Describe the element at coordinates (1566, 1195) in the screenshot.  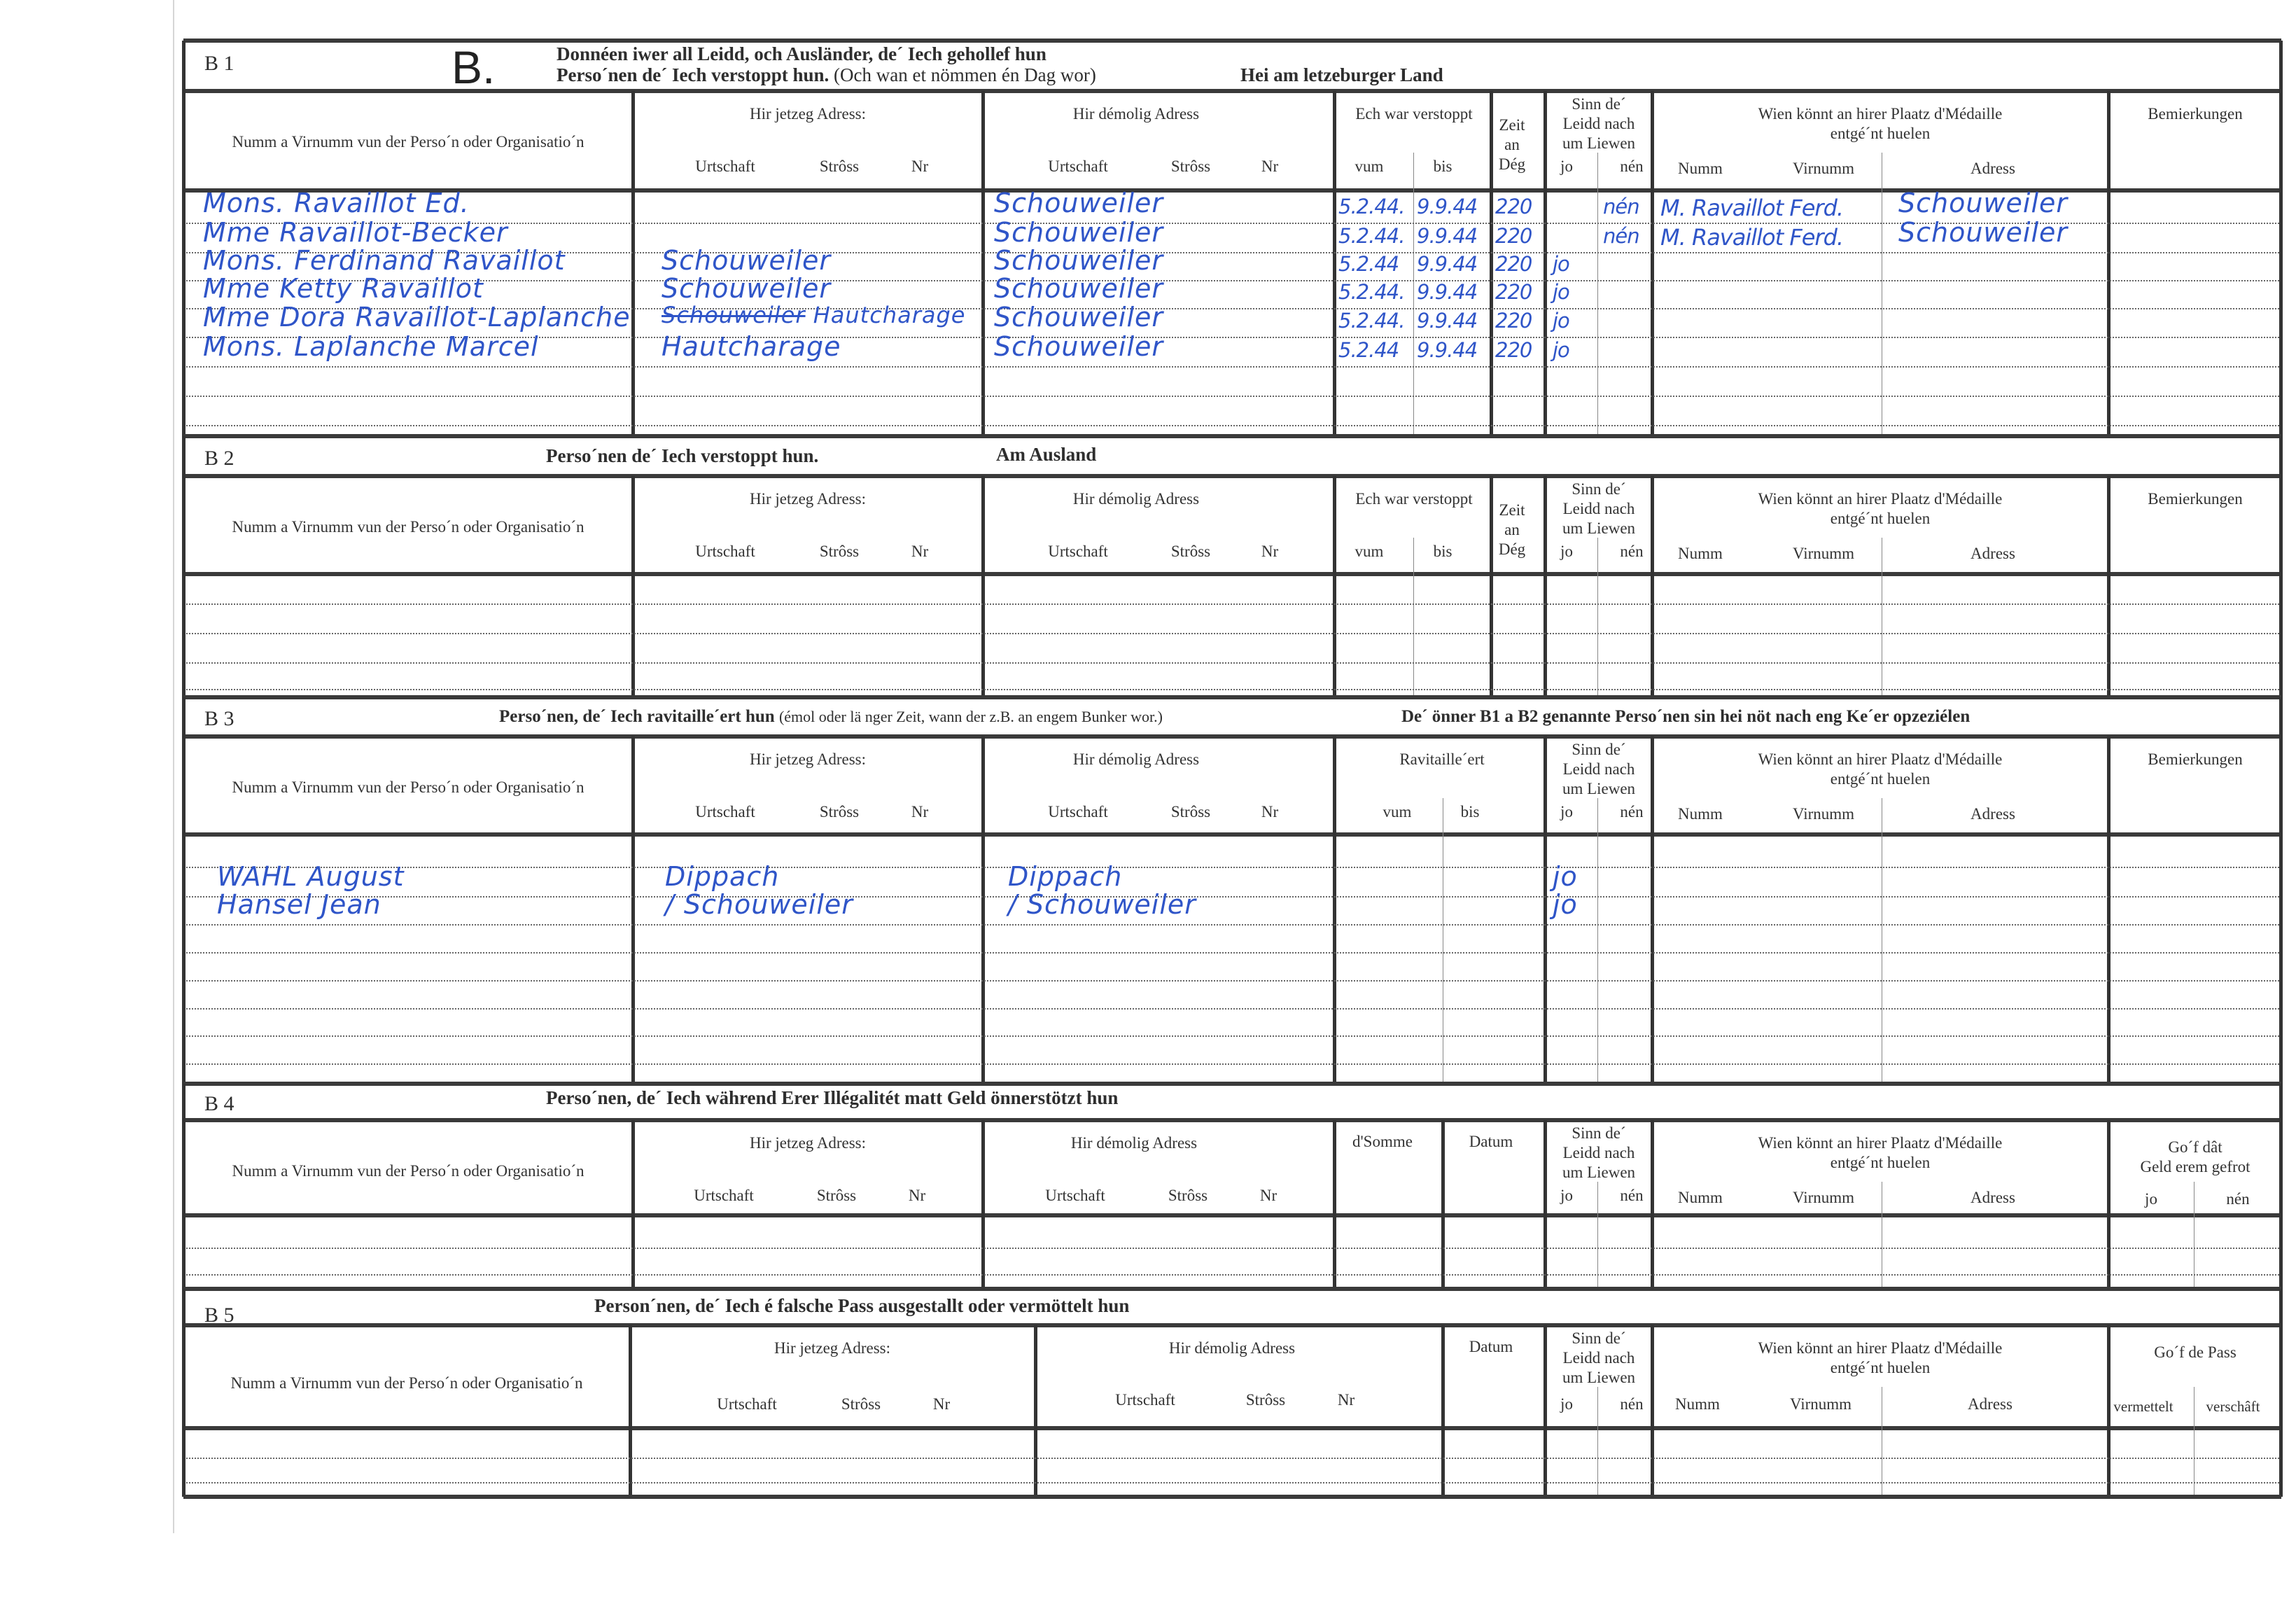
I see `jo-label: jo` at that location.